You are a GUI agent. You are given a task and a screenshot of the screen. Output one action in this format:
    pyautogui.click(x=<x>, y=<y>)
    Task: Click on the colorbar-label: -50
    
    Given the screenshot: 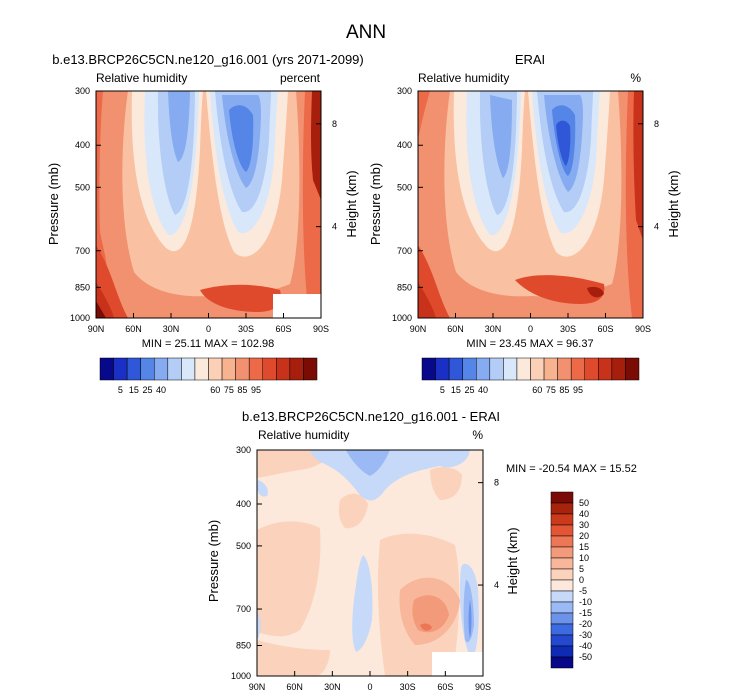 What is the action you would take?
    pyautogui.click(x=585, y=657)
    